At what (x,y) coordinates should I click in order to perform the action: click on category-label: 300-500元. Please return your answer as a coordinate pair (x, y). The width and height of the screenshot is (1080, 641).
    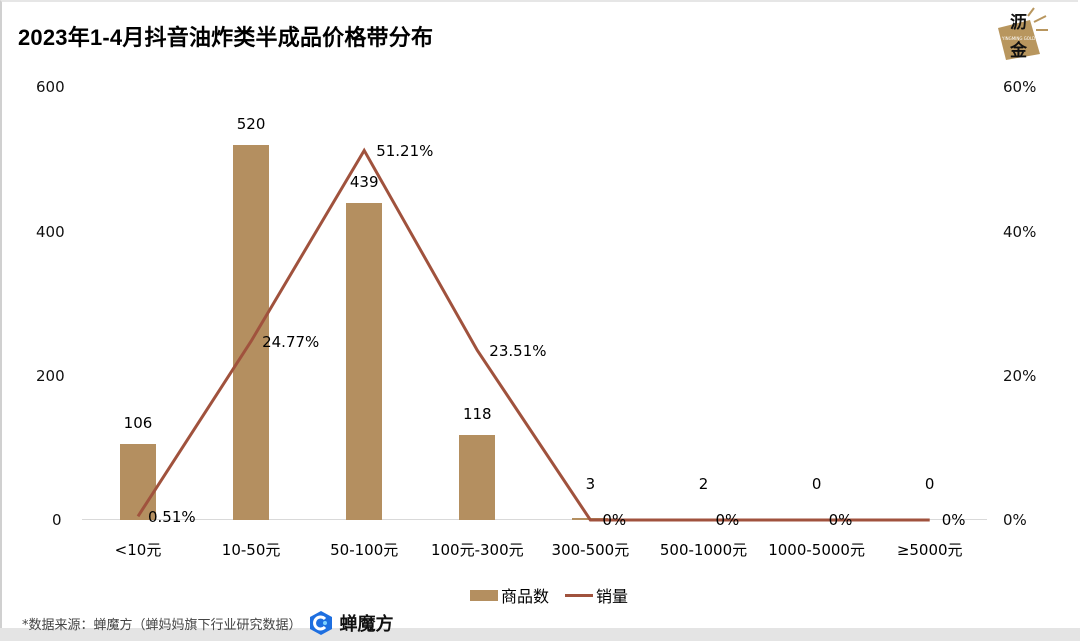
    Looking at the image, I should click on (590, 550).